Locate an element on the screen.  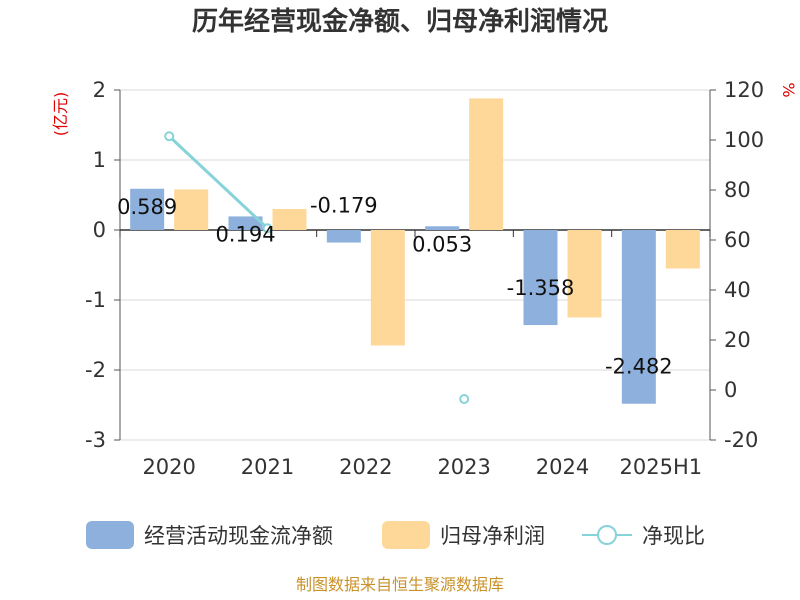
x-tick-label: 2021 is located at coordinates (267, 467).